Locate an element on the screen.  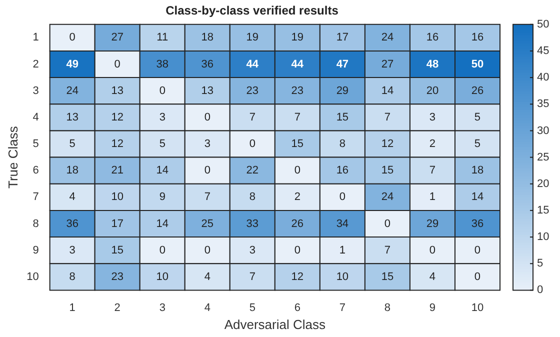
color-bar-label: 20 is located at coordinates (543, 184).